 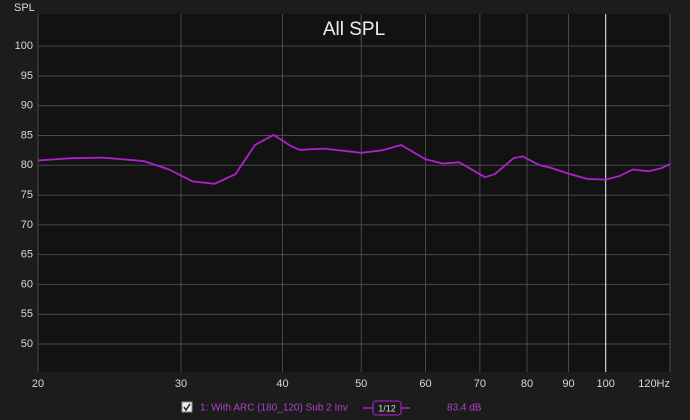 I want to click on x-tick-label: 90, so click(x=568, y=384).